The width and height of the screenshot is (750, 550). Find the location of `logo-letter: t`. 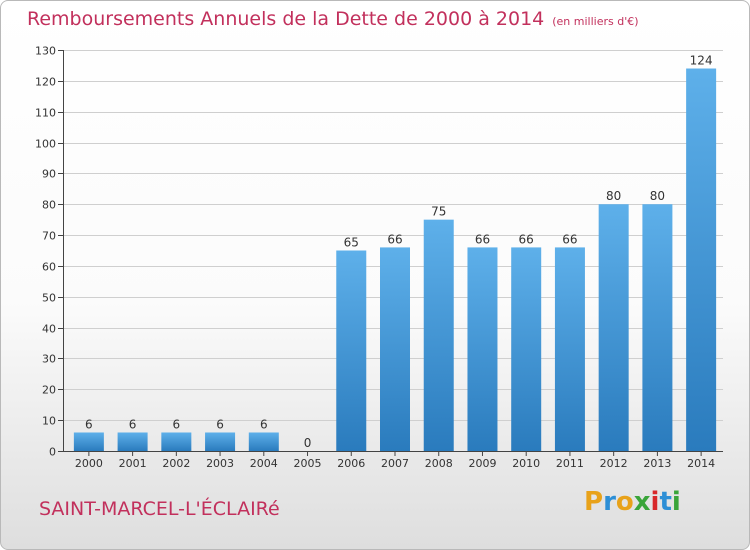

logo-letter: t is located at coordinates (665, 502).